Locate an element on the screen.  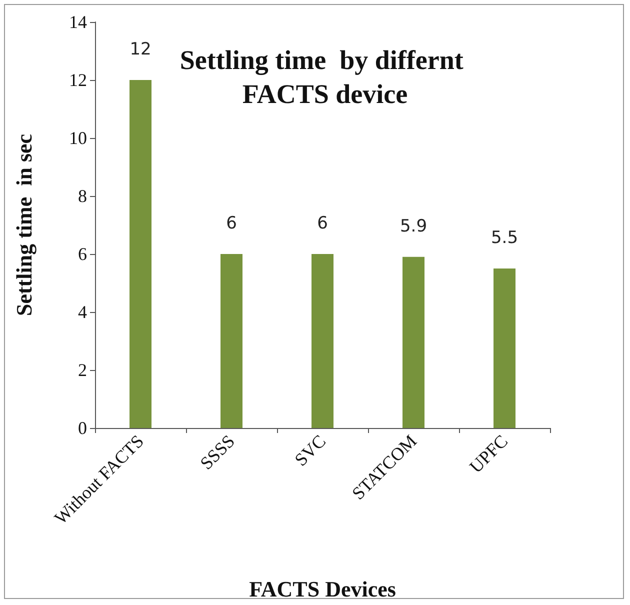
y-tick-label: 0 is located at coordinates (82, 428).